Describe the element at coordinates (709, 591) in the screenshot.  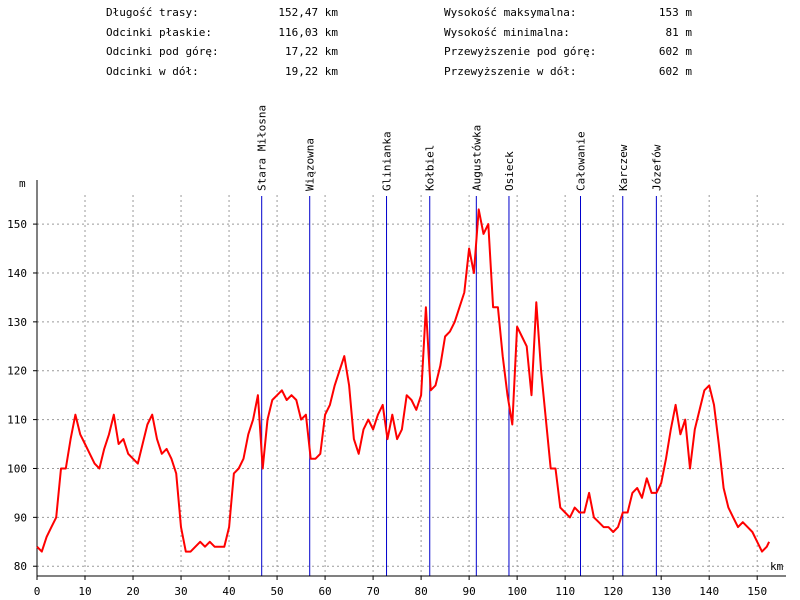
I see `x-tick-label: 140` at that location.